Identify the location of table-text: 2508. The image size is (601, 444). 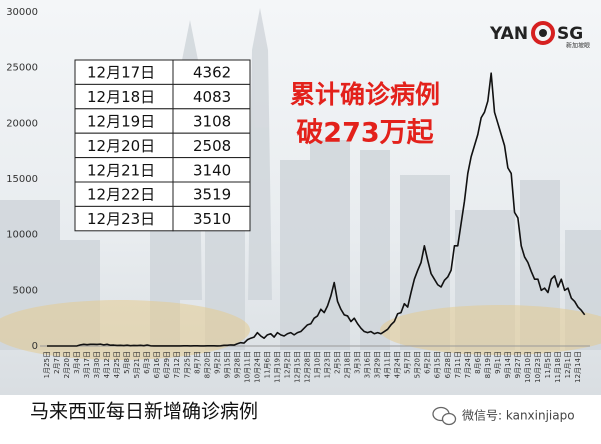
(212, 146).